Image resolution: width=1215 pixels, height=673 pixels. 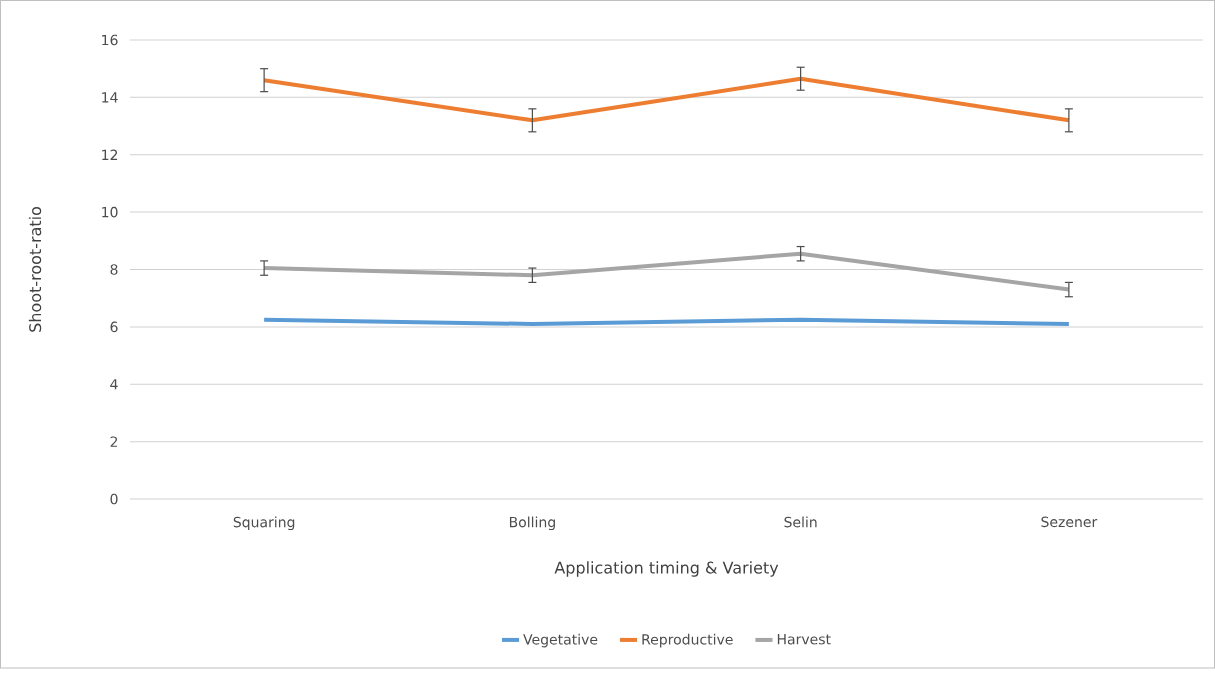 I want to click on x-tick-label: Bolling, so click(x=532, y=523).